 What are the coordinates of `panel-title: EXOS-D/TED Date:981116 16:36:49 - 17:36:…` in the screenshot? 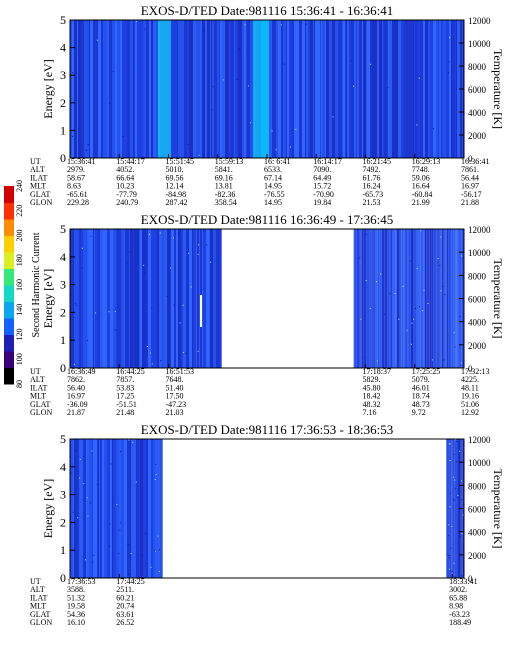 It's located at (267, 219).